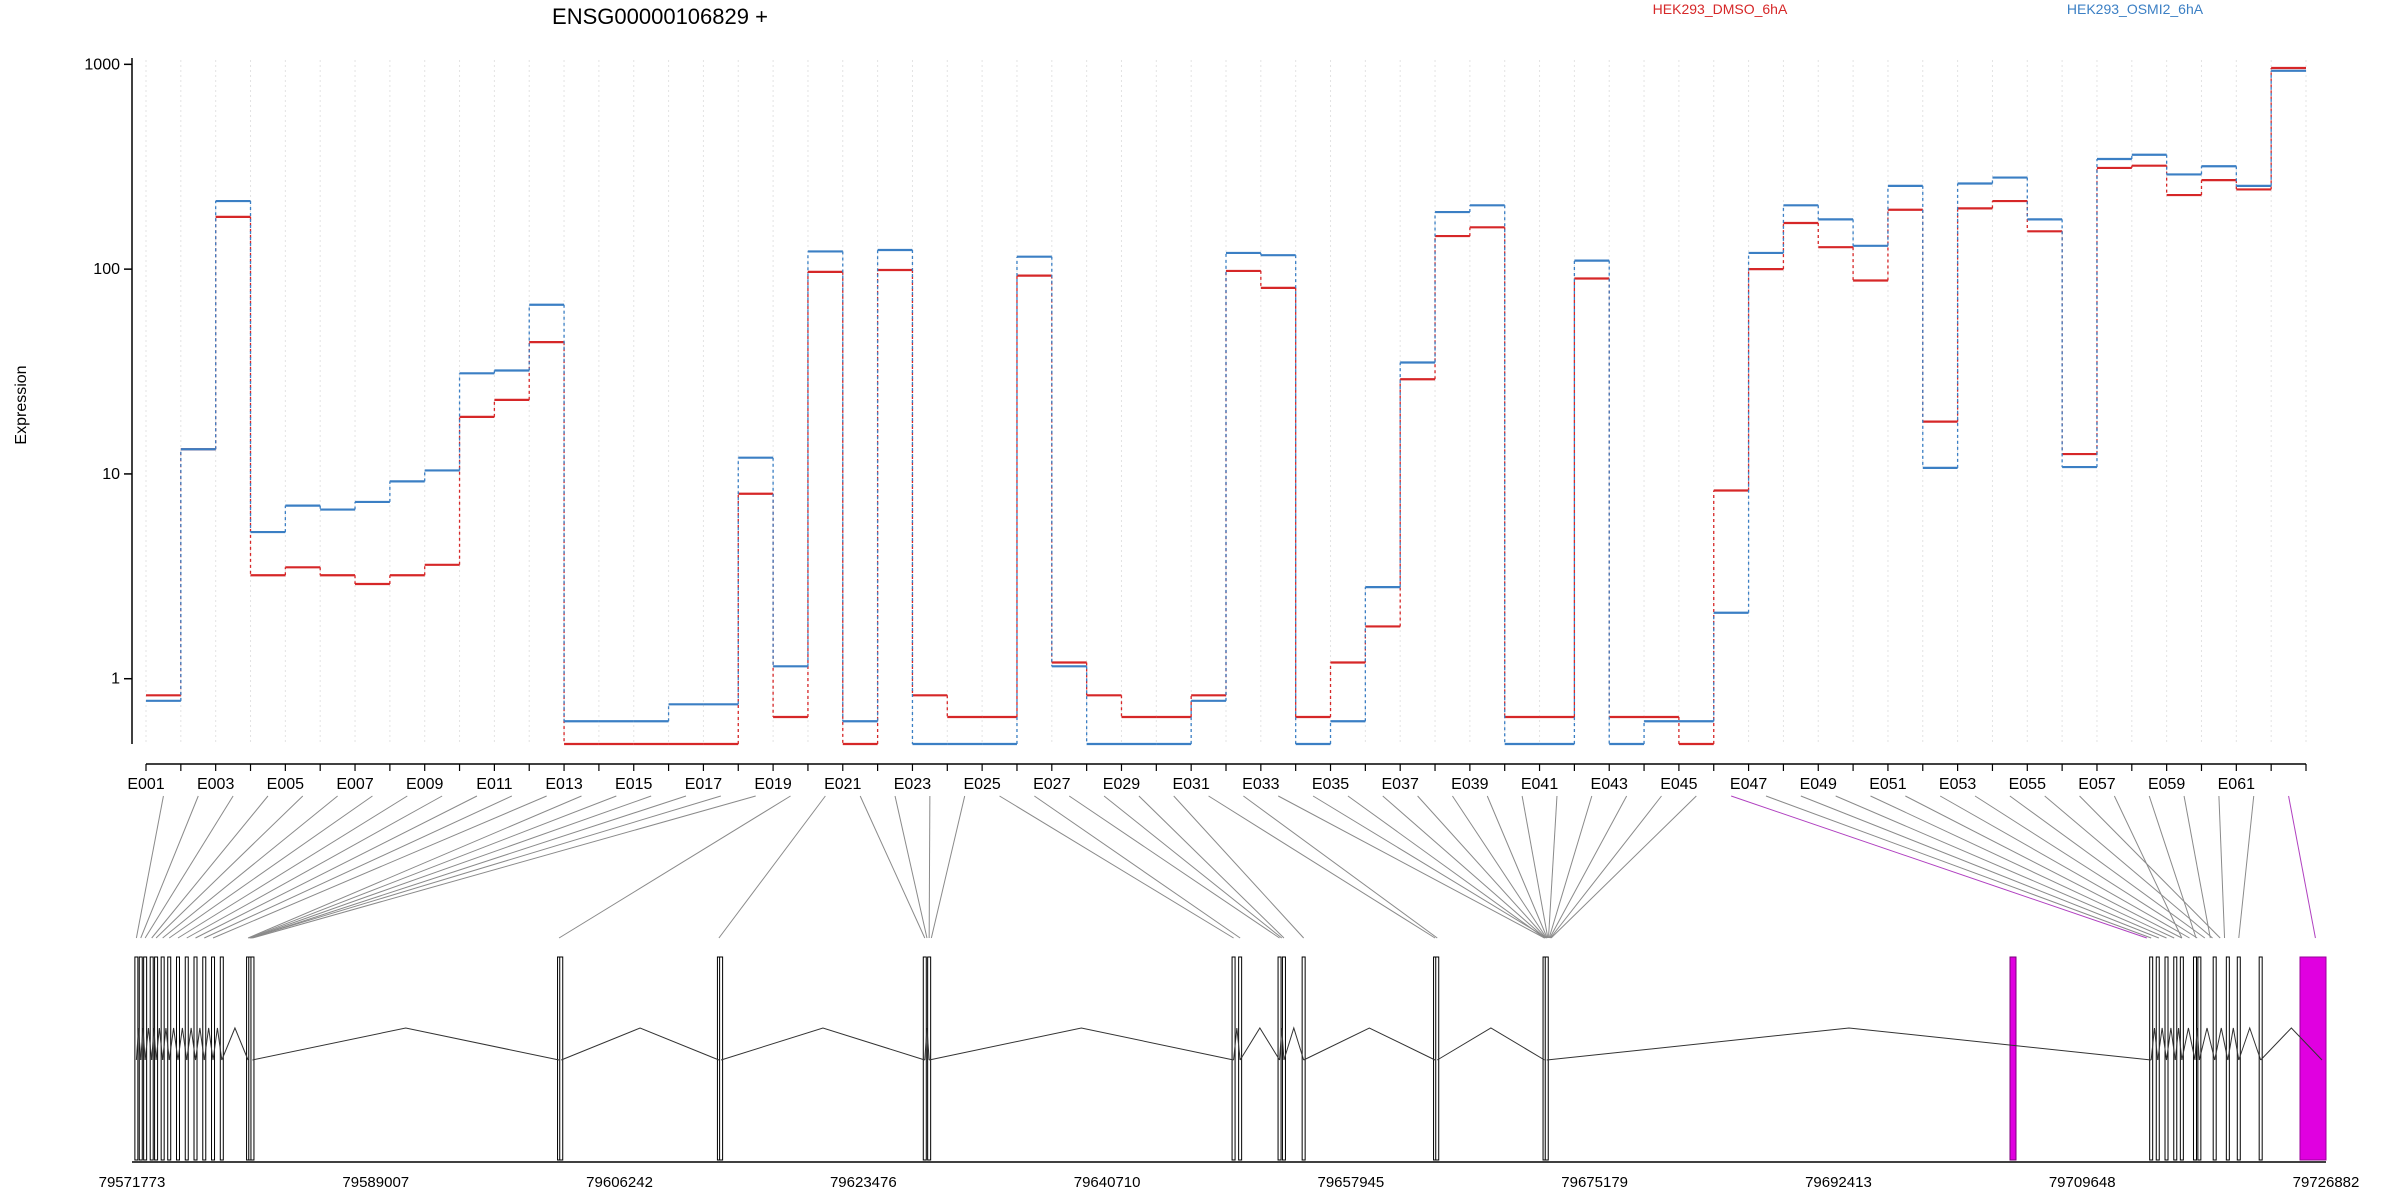 The width and height of the screenshot is (2400, 1200). What do you see at coordinates (2013, 1058) in the screenshot?
I see `exon-box-highlighted` at bounding box center [2013, 1058].